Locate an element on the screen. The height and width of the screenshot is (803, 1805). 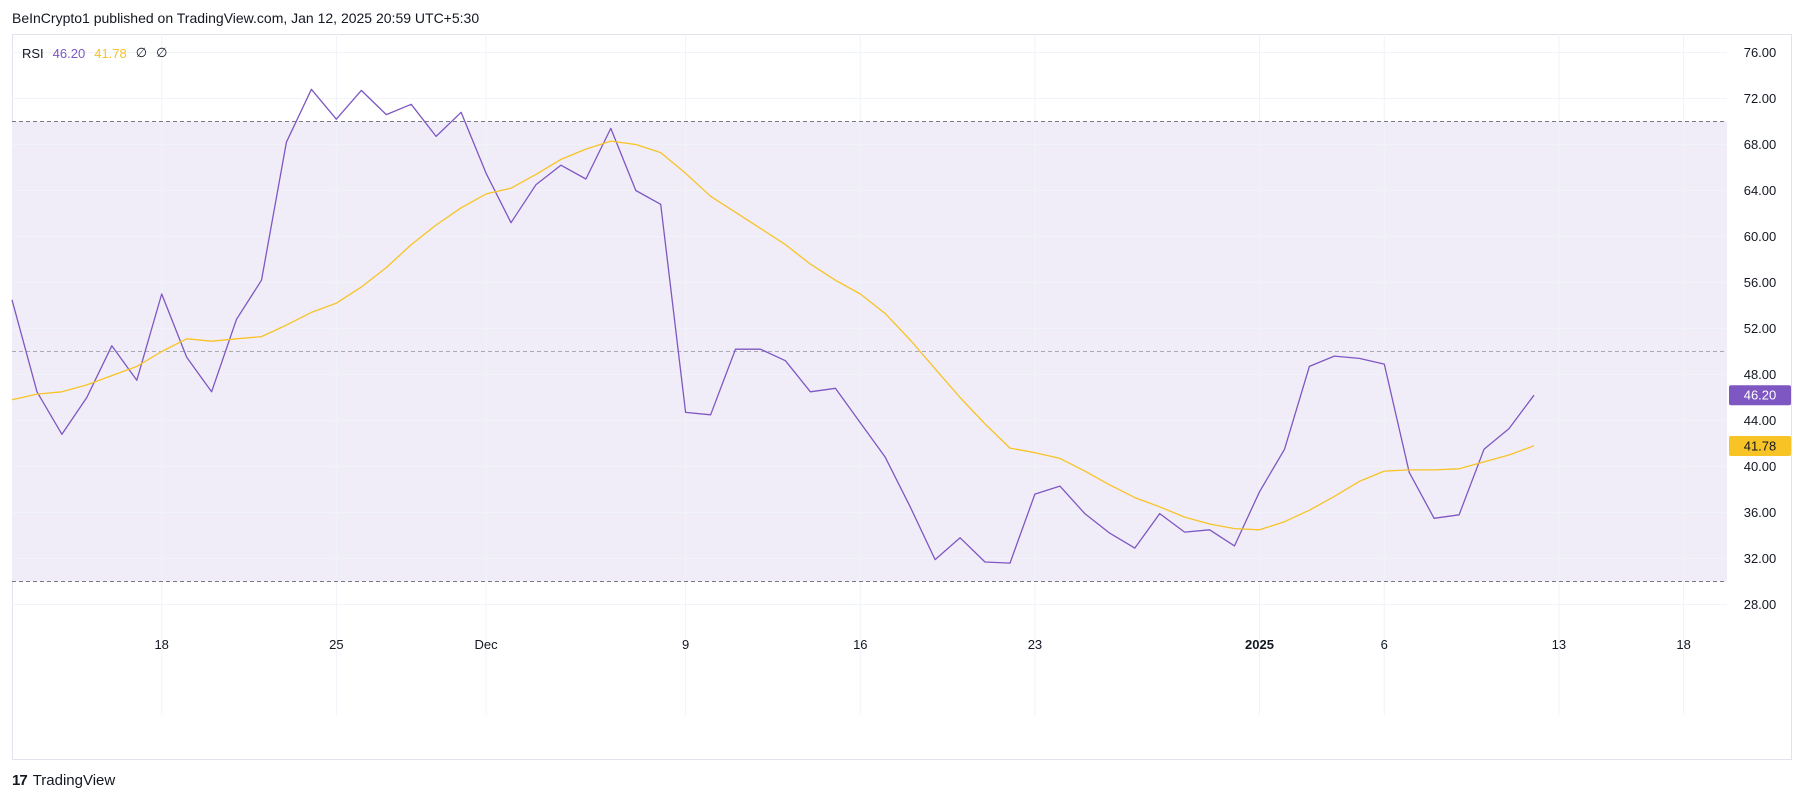
x-tick-label: 9 is located at coordinates (685, 644).